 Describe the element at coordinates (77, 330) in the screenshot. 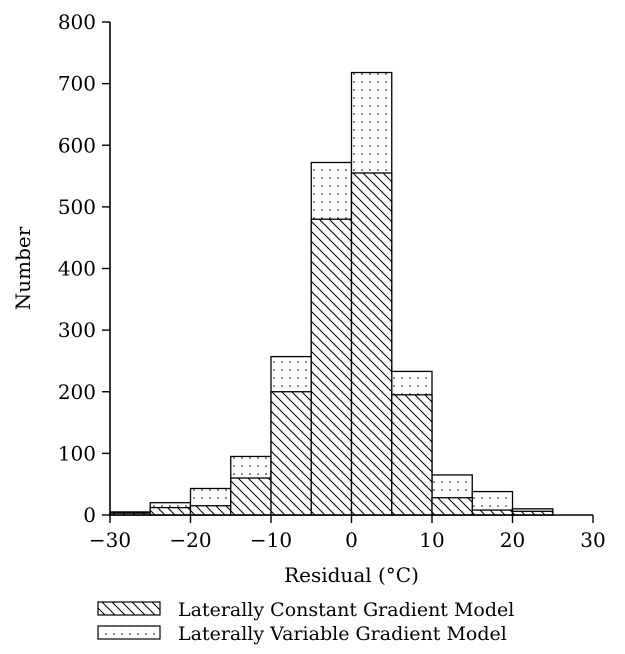

I see `y-tick-label: 300` at that location.